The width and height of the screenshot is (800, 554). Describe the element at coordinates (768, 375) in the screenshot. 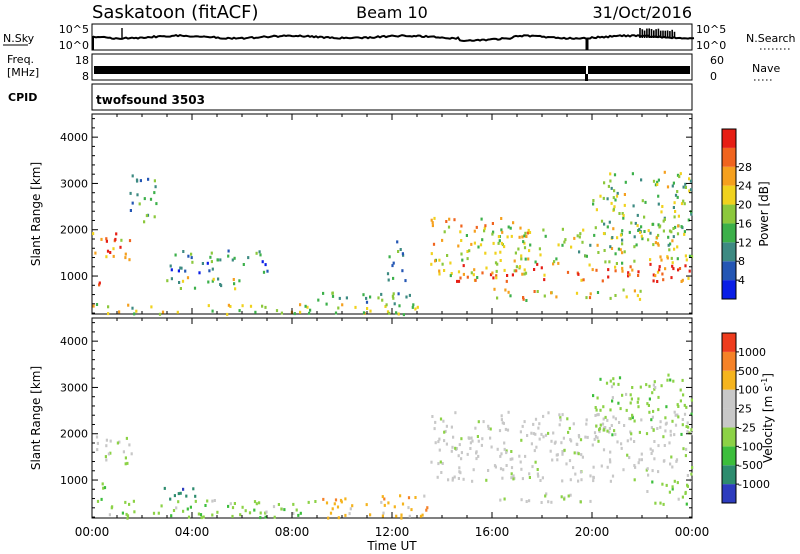

I see `velocity-colorbar-units-end: ]` at that location.